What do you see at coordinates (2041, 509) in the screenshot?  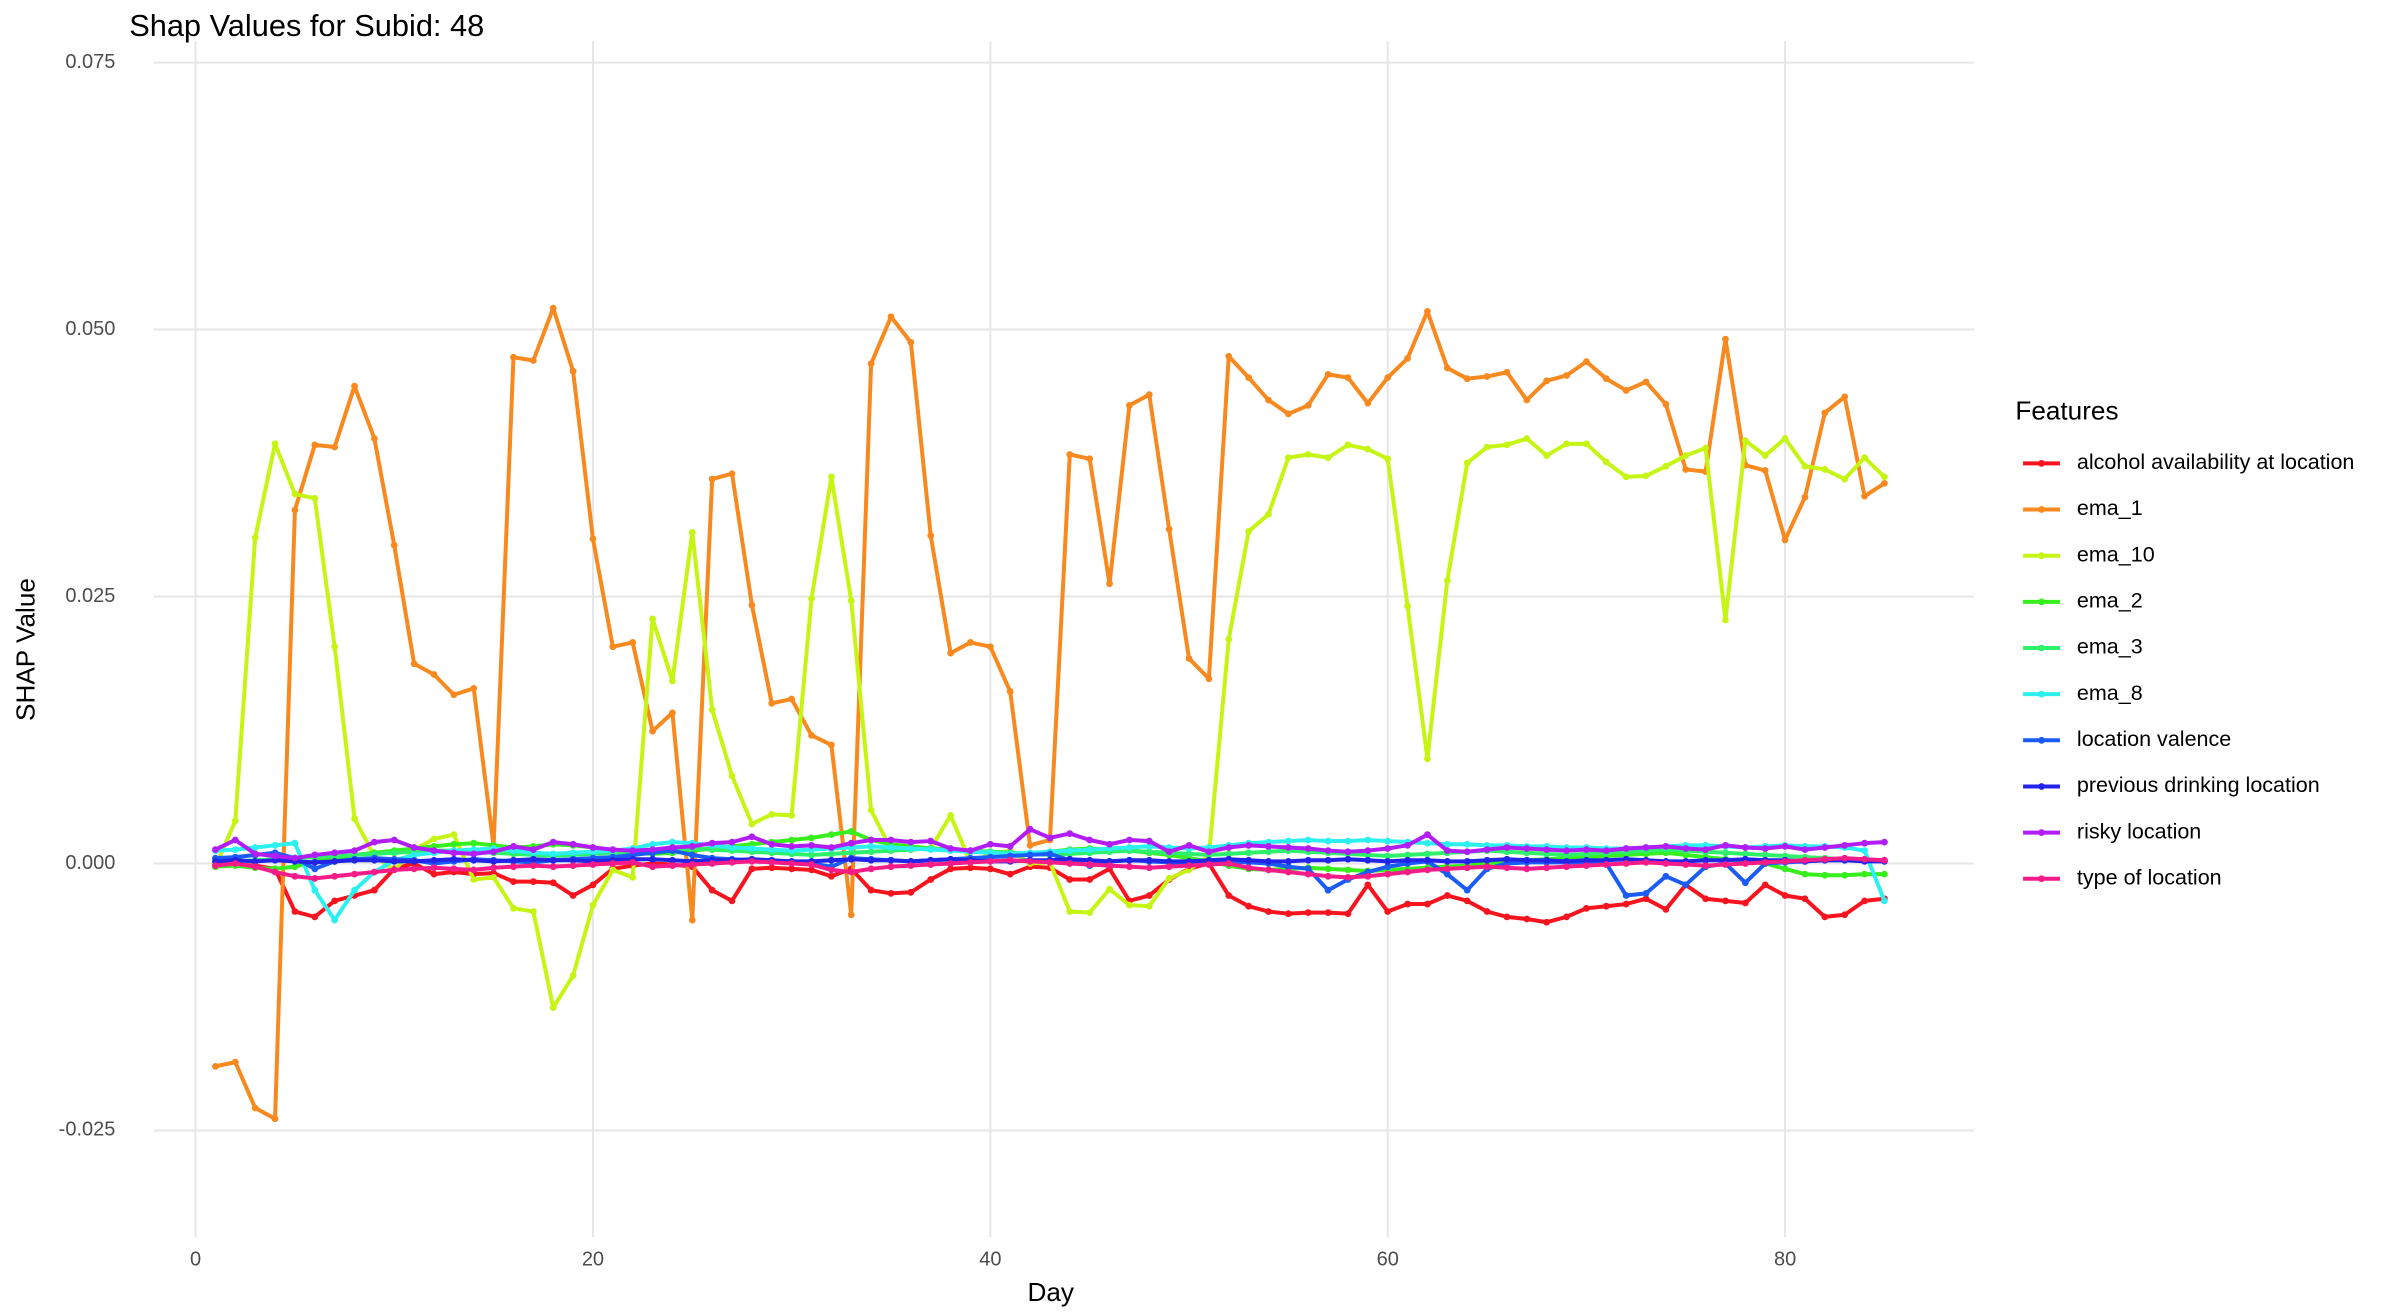 I see `legend-swatch-point` at bounding box center [2041, 509].